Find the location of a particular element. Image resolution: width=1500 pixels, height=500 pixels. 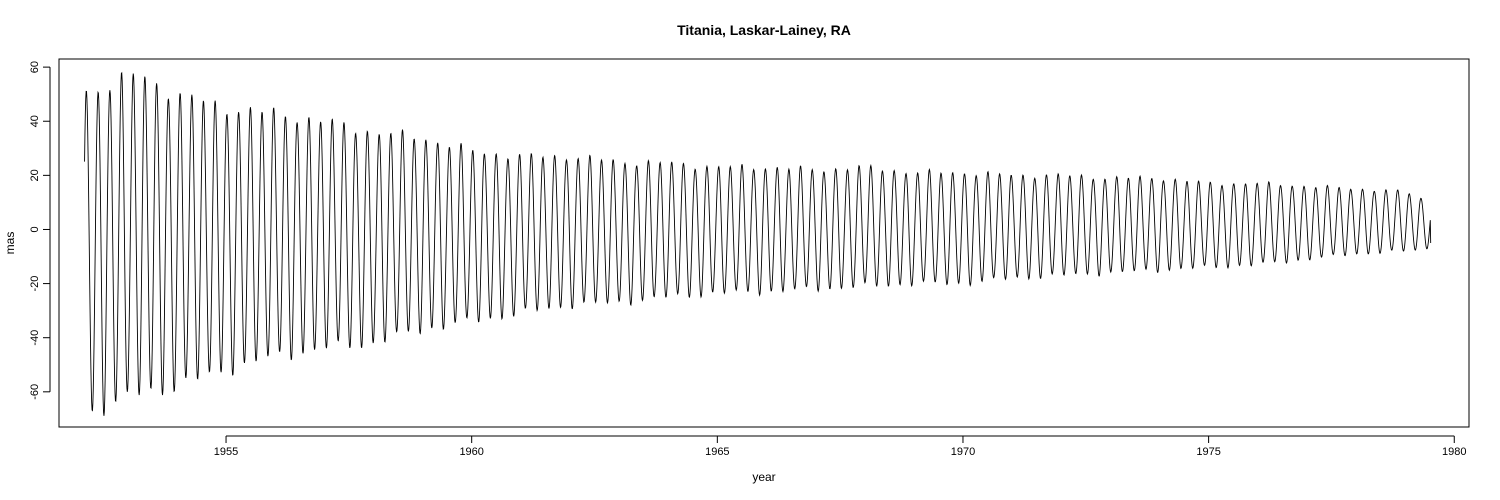

x-axis-label: year is located at coordinates (763, 477).